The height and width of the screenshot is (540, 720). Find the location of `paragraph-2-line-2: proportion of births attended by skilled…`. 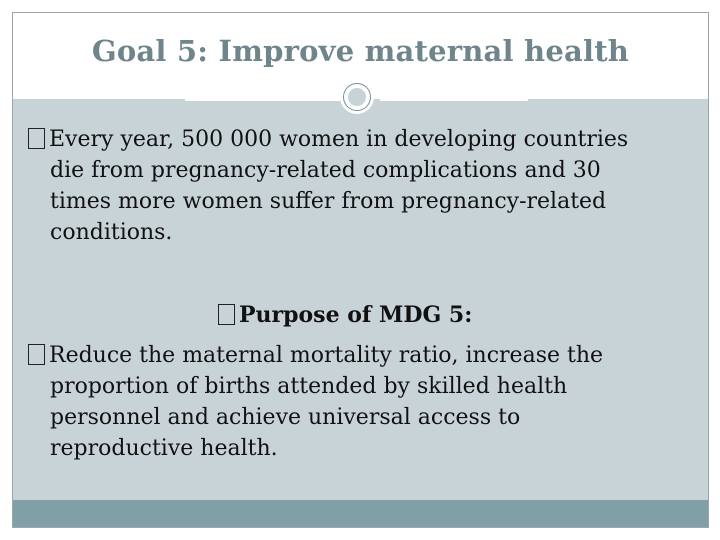

paragraph-2-line-2: proportion of births attended by skilled… is located at coordinates (309, 386).